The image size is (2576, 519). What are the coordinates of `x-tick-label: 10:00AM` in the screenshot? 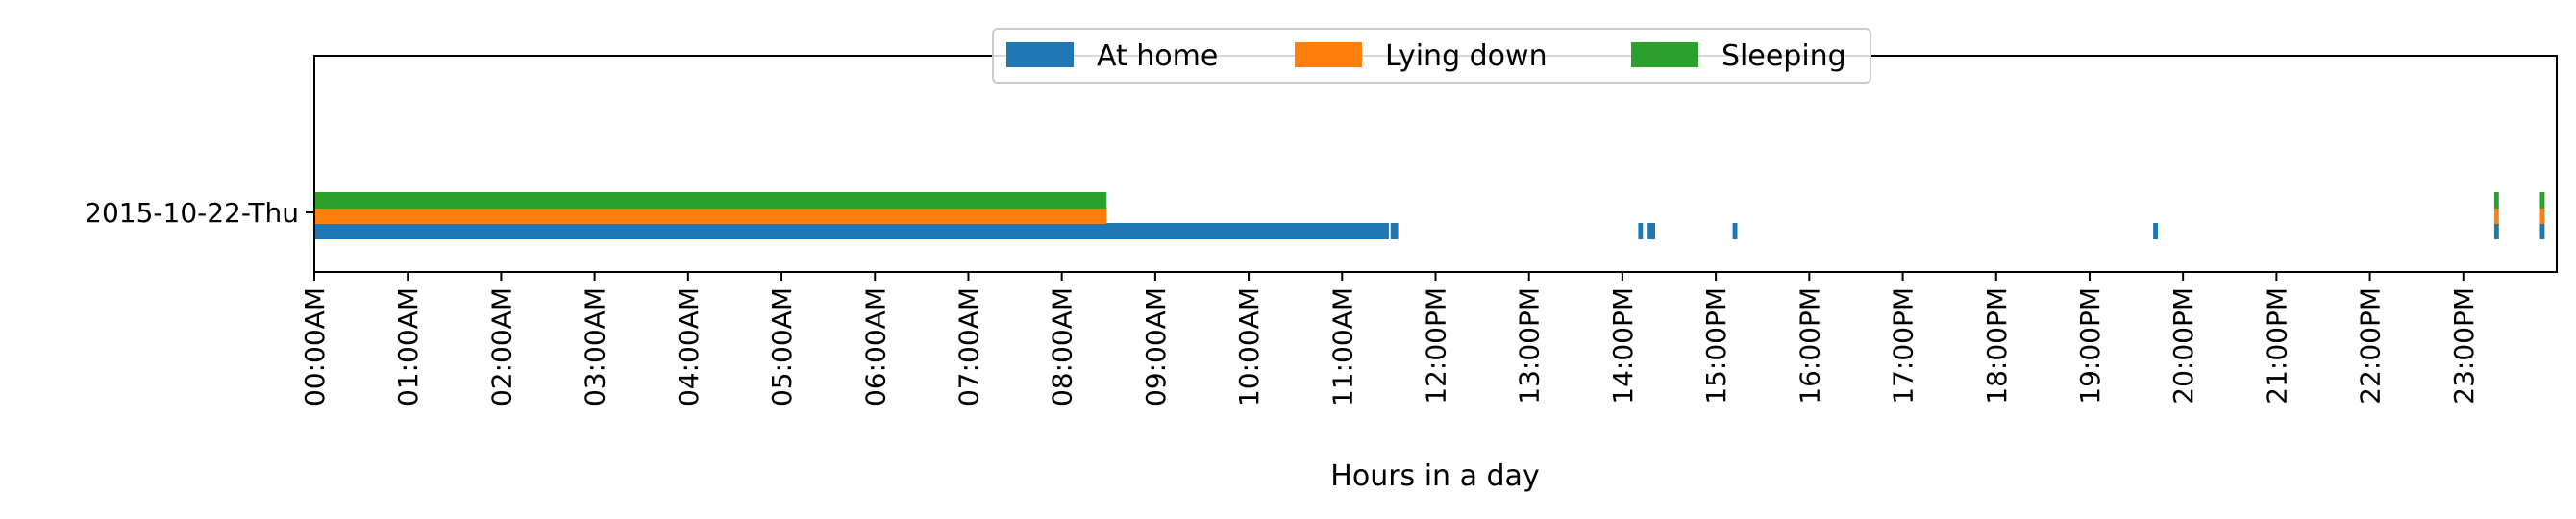 It's located at (1249, 347).